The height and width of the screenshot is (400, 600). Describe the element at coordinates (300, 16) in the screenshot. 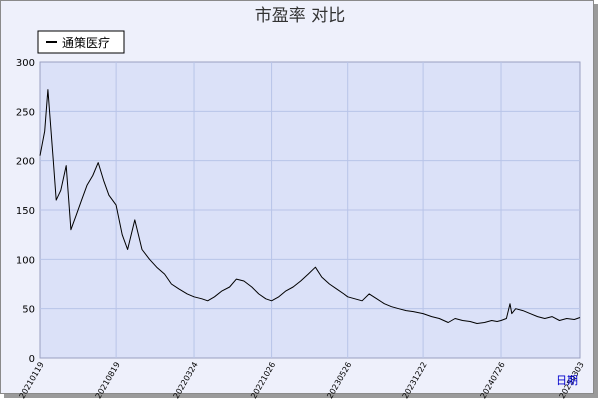

I see `chart-title: 市盈率 对比` at that location.